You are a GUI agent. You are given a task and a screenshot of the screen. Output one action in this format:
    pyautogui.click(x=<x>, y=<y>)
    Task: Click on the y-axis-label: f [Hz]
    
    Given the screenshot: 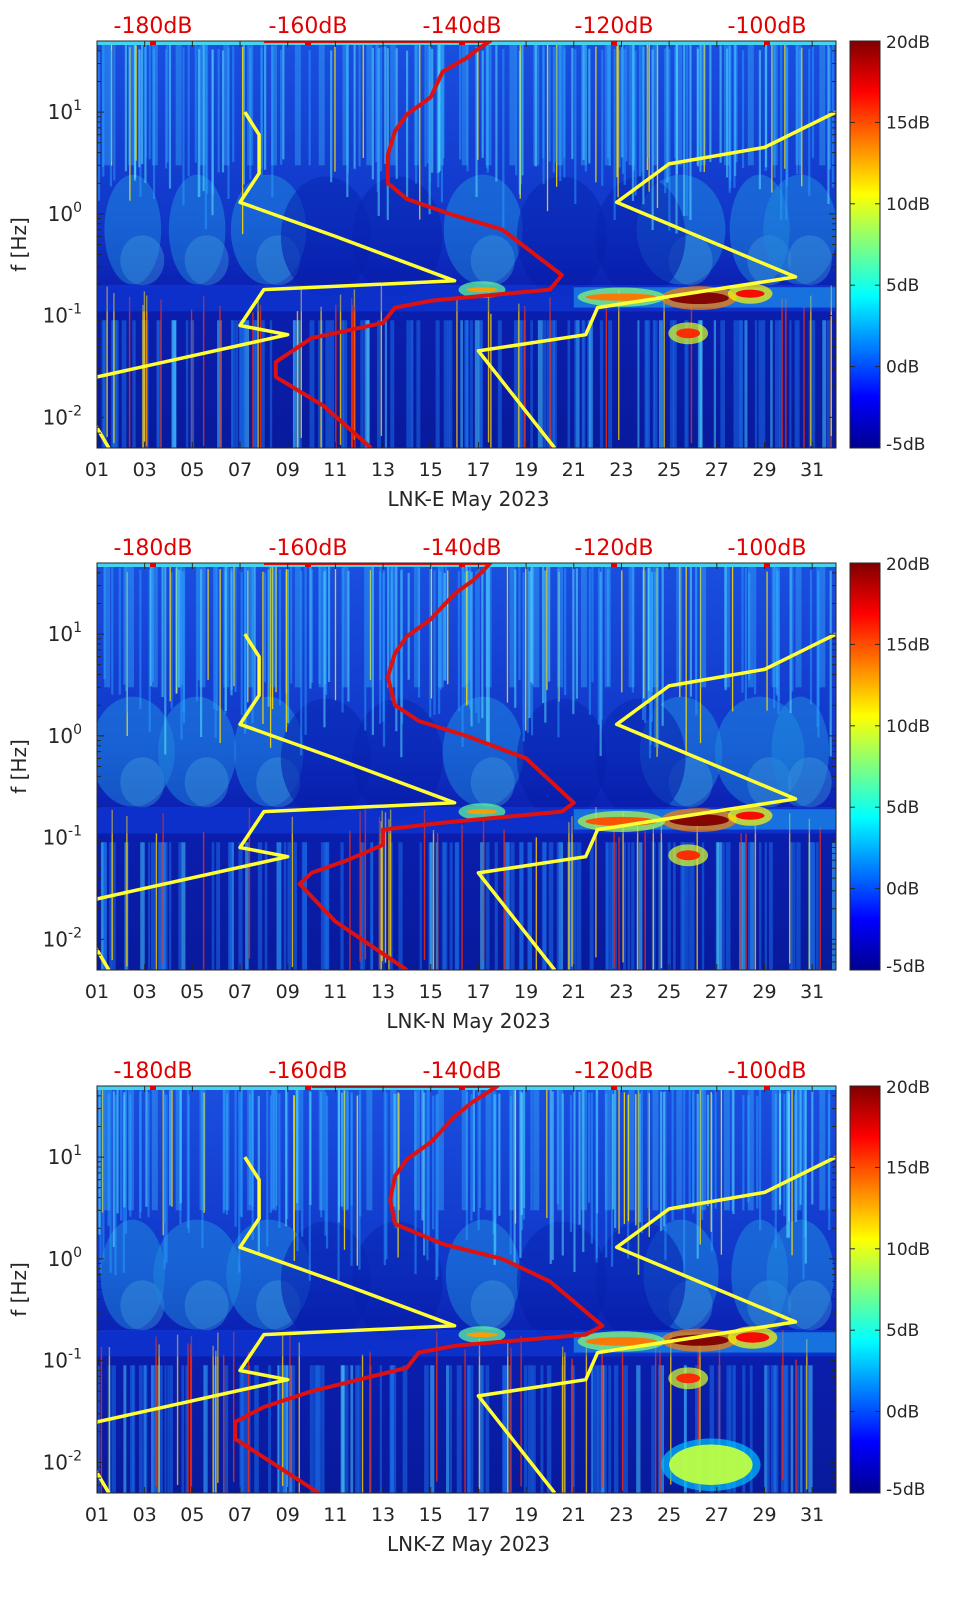 What is the action you would take?
    pyautogui.click(x=19, y=766)
    